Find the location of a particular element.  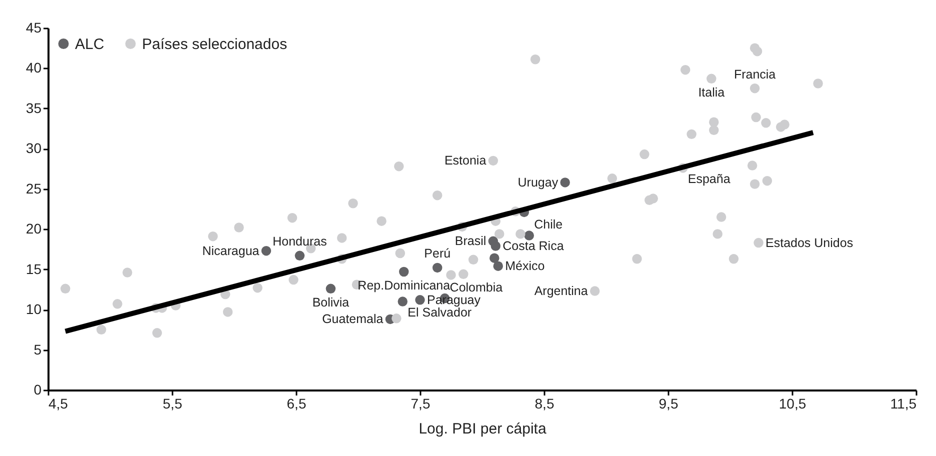

annotation: Honduras is located at coordinates (299, 241).